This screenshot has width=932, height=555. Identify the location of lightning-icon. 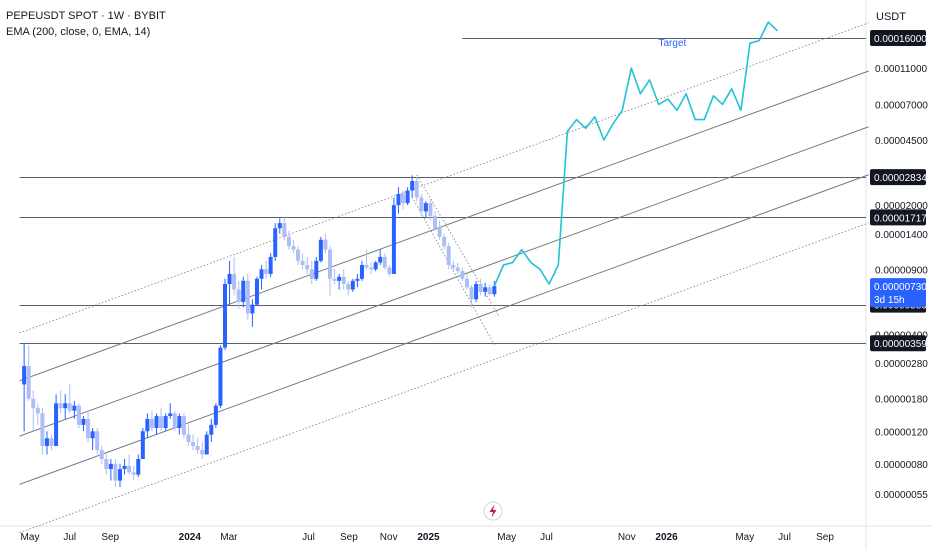
(493, 511).